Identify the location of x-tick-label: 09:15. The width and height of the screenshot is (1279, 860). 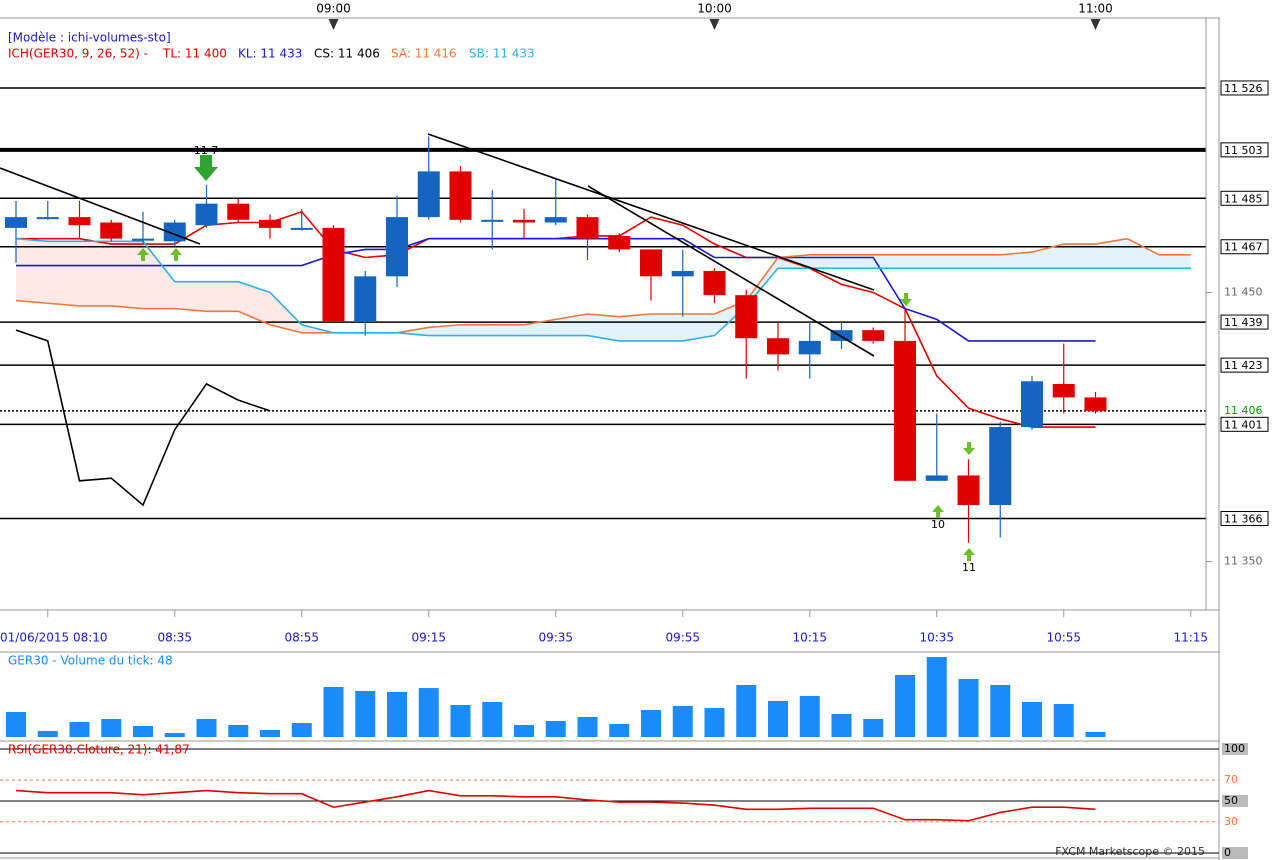
(428, 638).